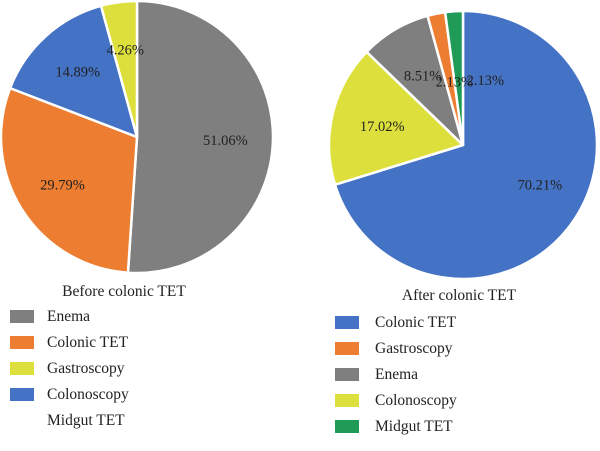 The height and width of the screenshot is (451, 600). I want to click on legend-label-after-midgut-tet: Midgut TET, so click(414, 426).